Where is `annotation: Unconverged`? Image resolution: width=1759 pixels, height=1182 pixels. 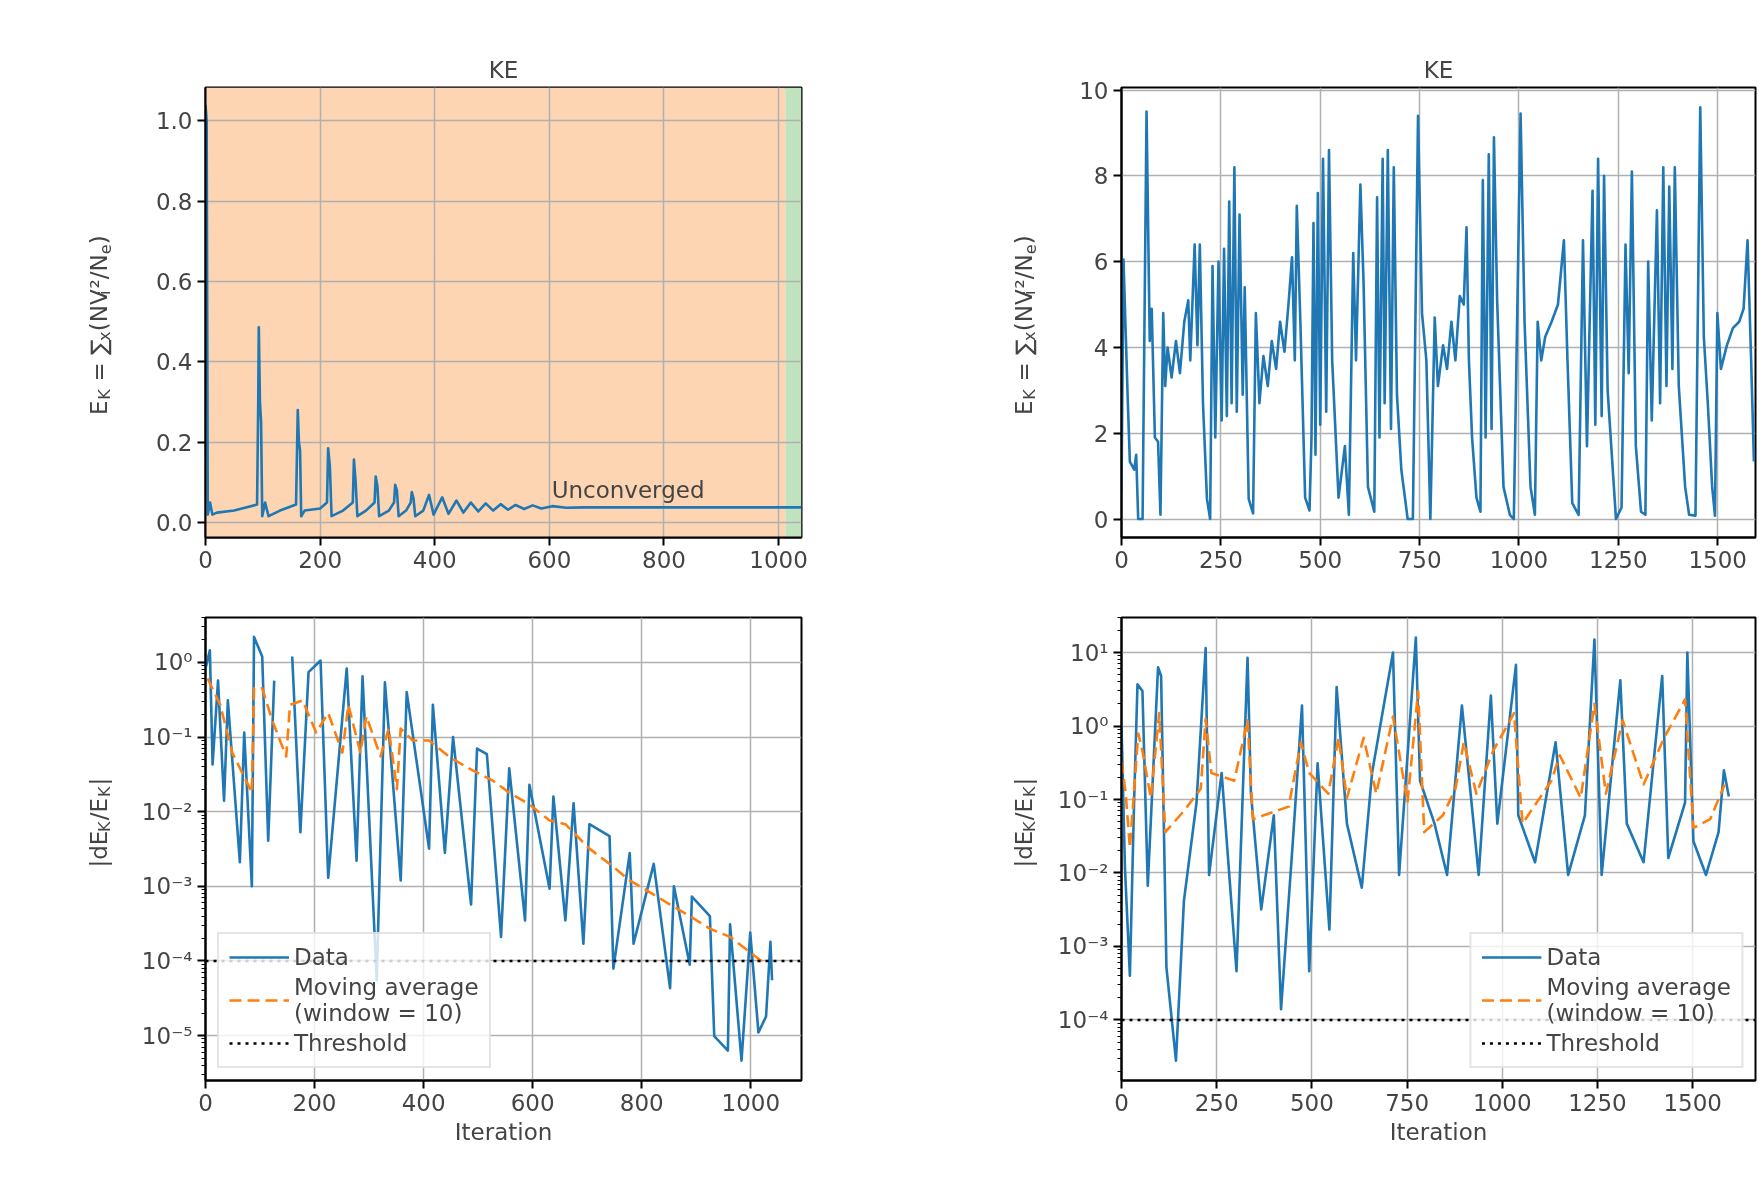
annotation: Unconverged is located at coordinates (628, 489).